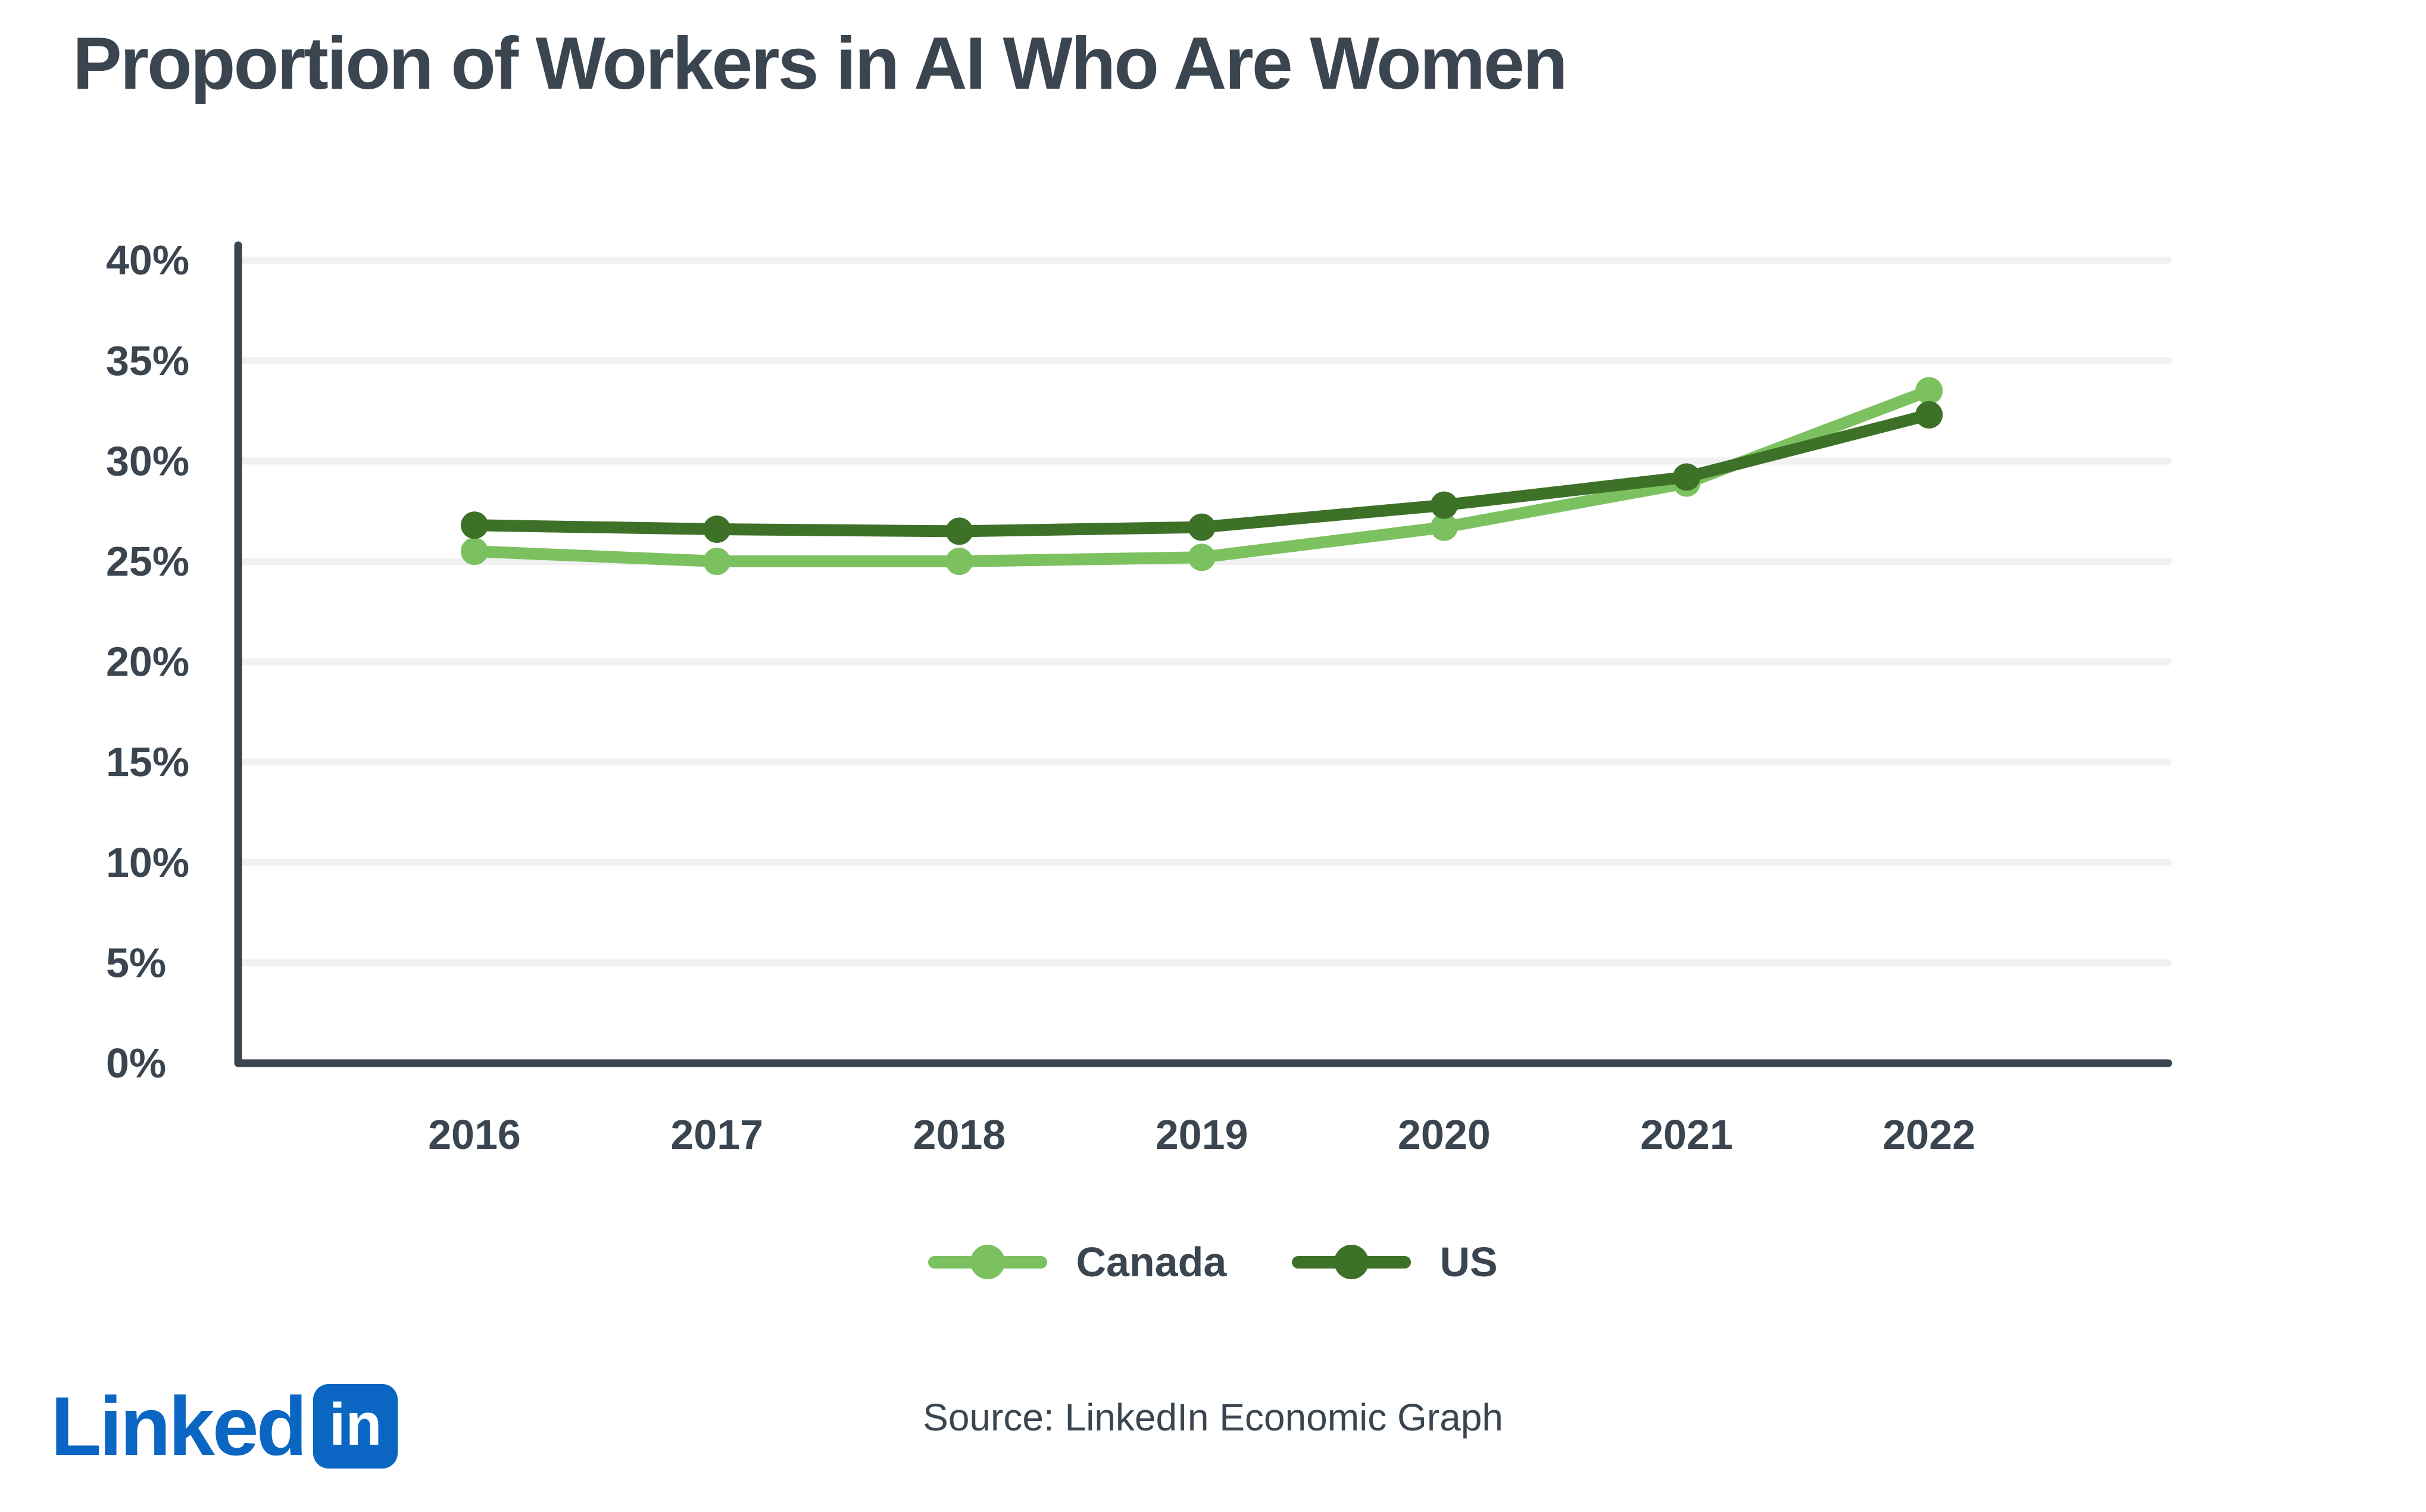 This screenshot has width=2426, height=1512. Describe the element at coordinates (959, 1134) in the screenshot. I see `xtick-label-2018: 2018` at that location.